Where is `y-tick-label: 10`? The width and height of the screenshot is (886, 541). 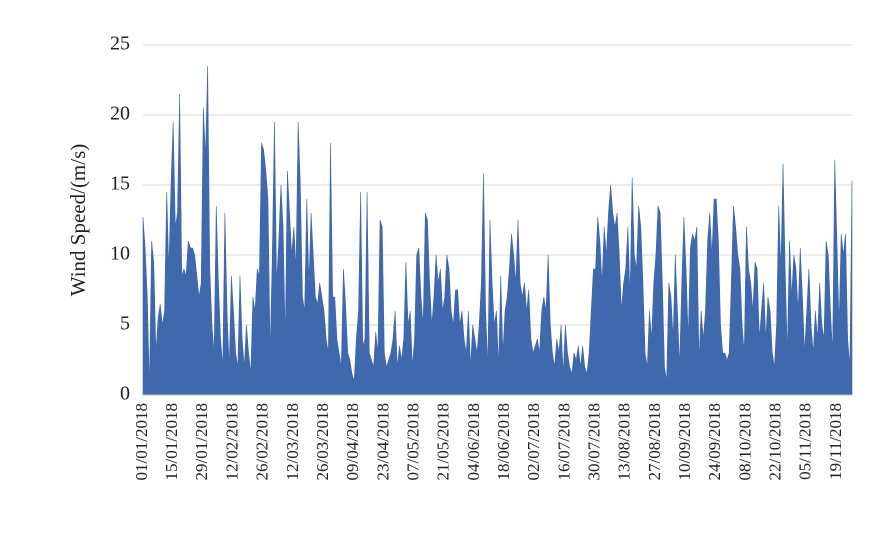
y-tick-label: 10 is located at coordinates (120, 254).